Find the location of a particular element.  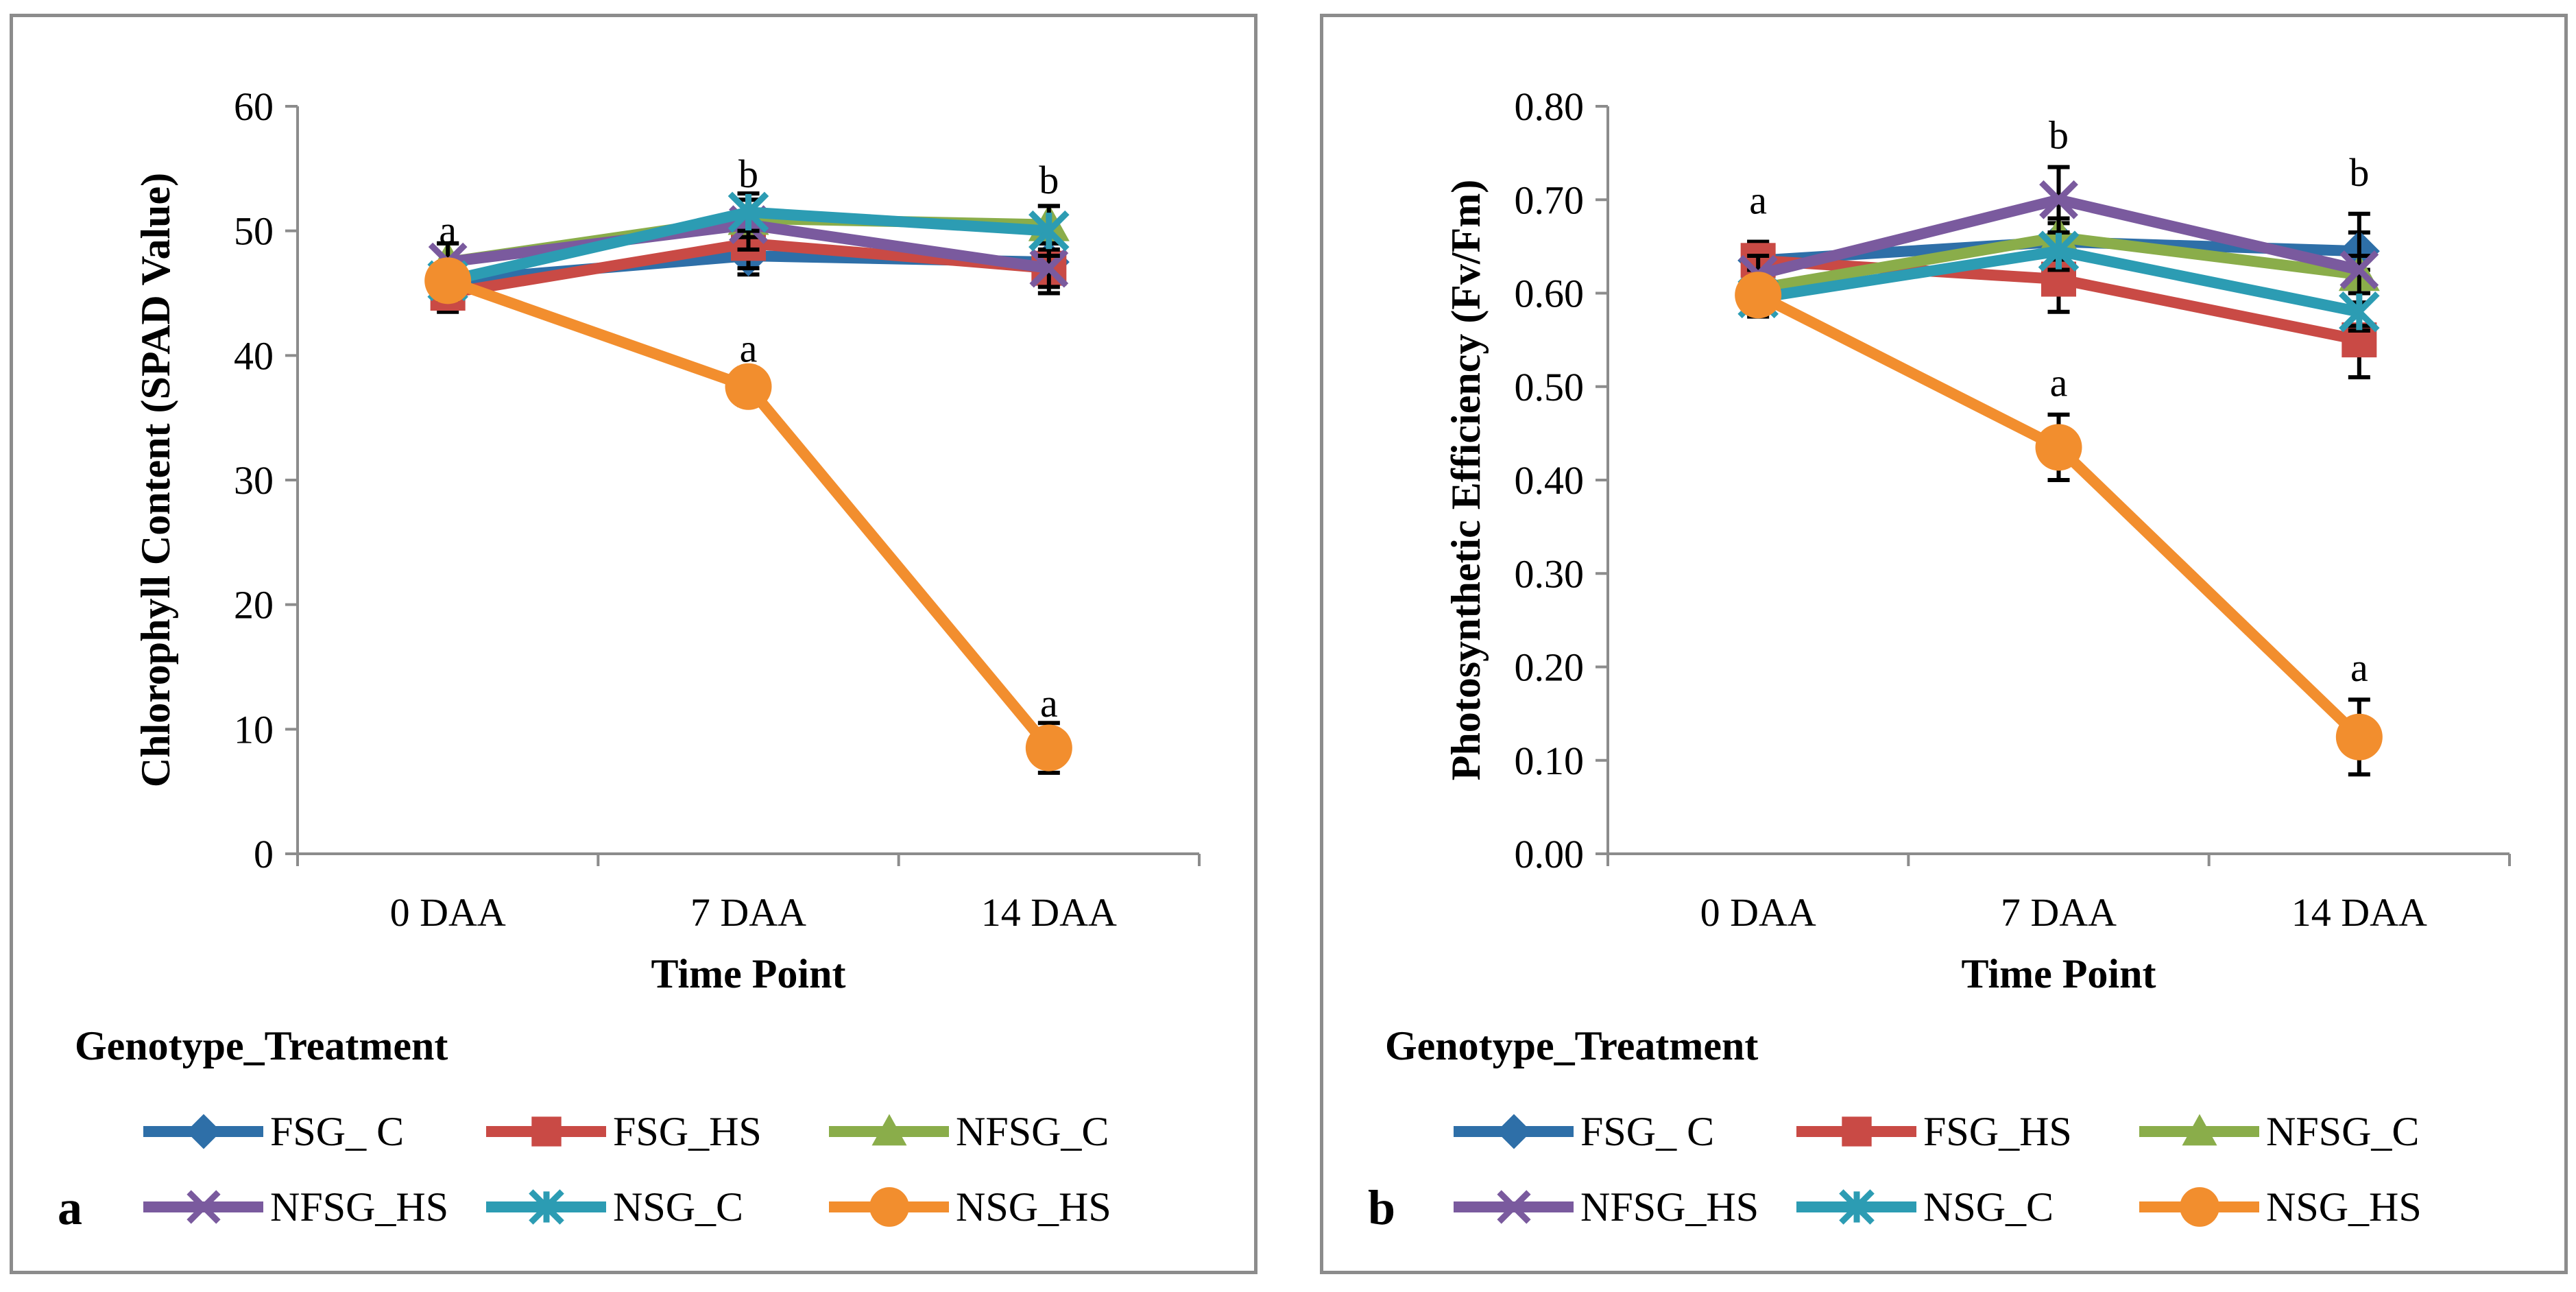

y-tick-label: 30 is located at coordinates (254, 480).